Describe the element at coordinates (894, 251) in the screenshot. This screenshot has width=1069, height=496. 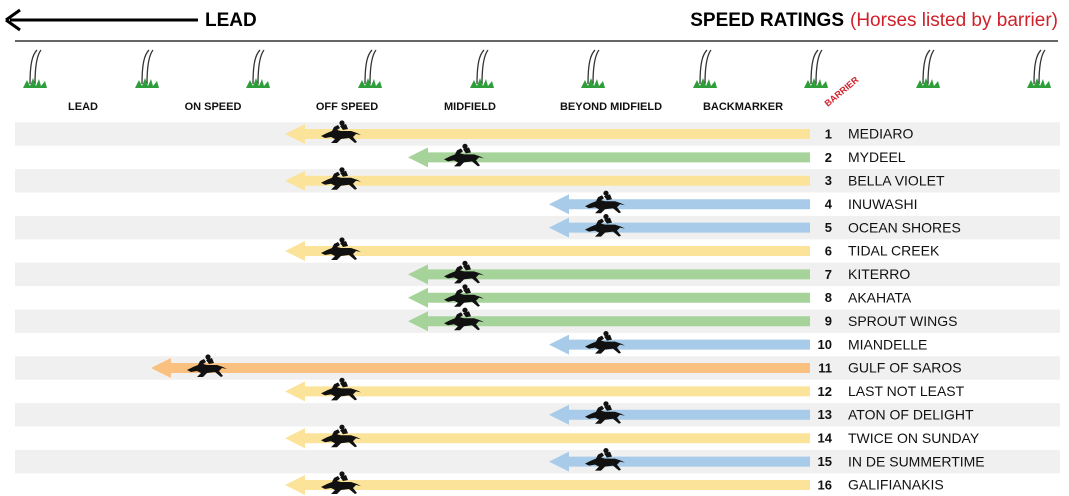
I see `horse-name: TIDAL CREEK` at that location.